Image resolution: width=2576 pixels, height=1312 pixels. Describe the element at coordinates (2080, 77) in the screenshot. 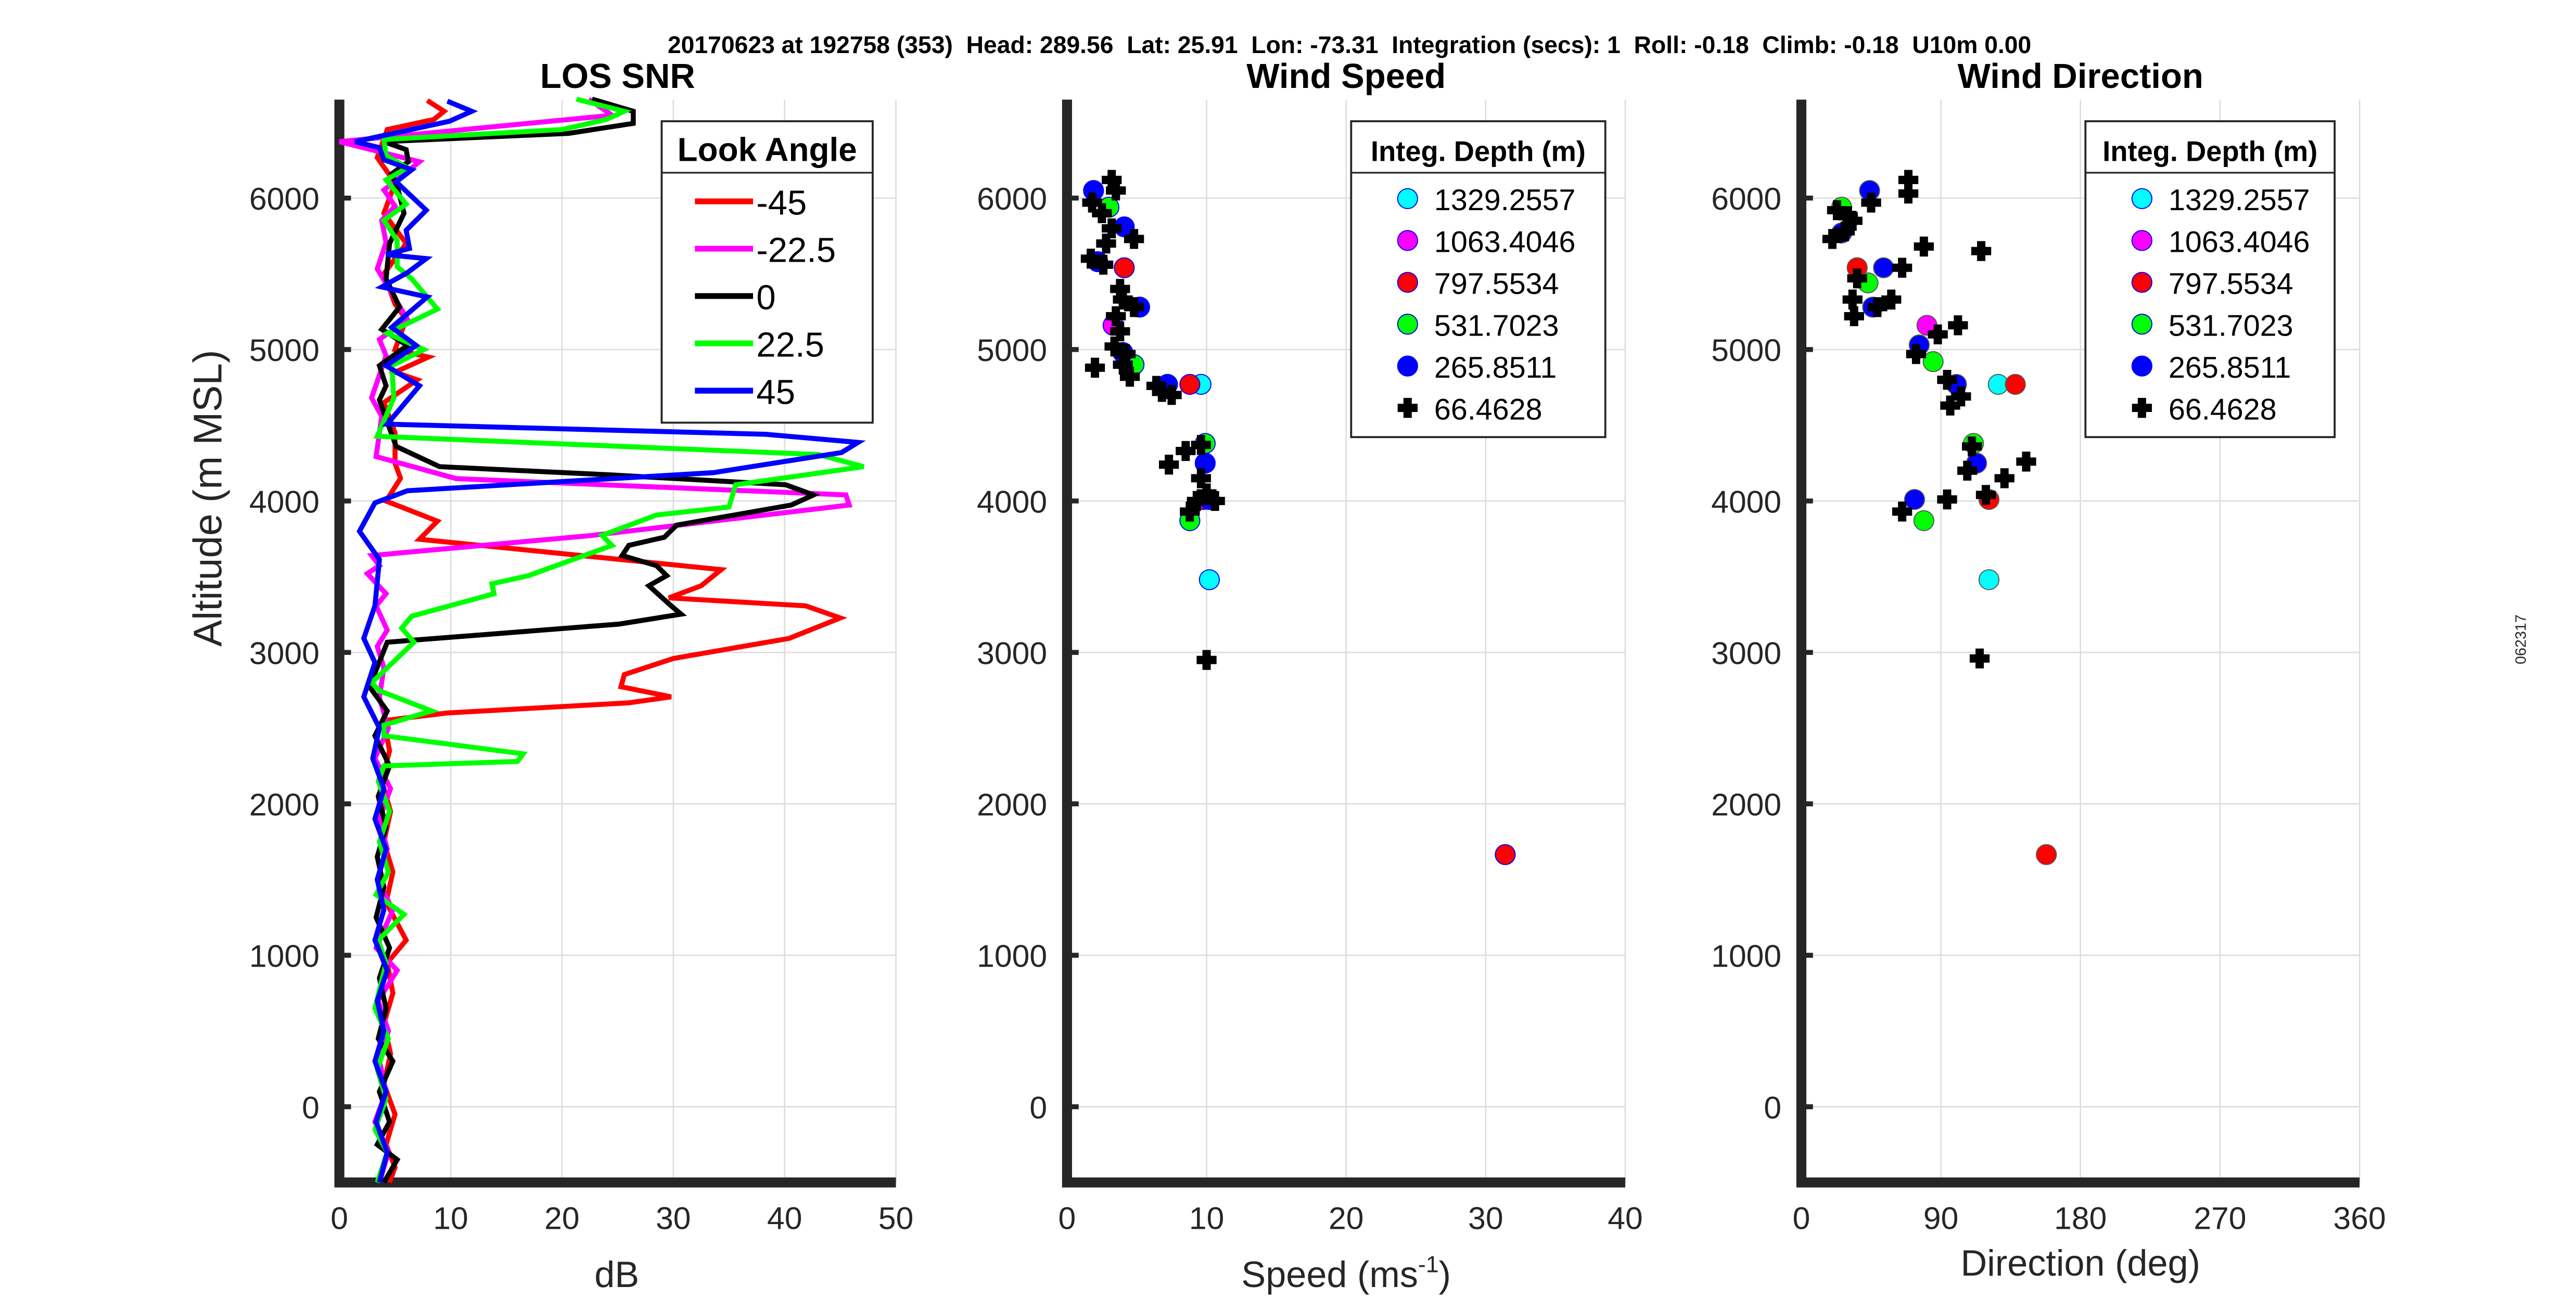

I see `plot-title: Wind Direction` at that location.